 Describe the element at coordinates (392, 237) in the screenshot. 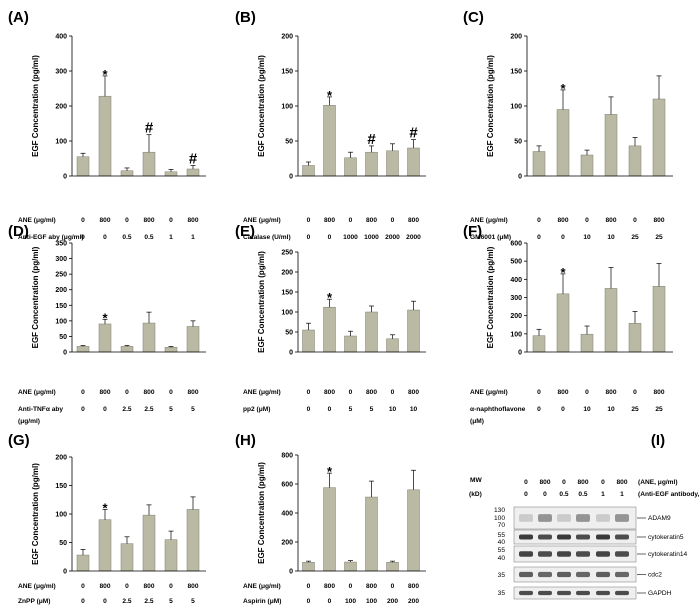

I see `condition-value: 2000` at that location.